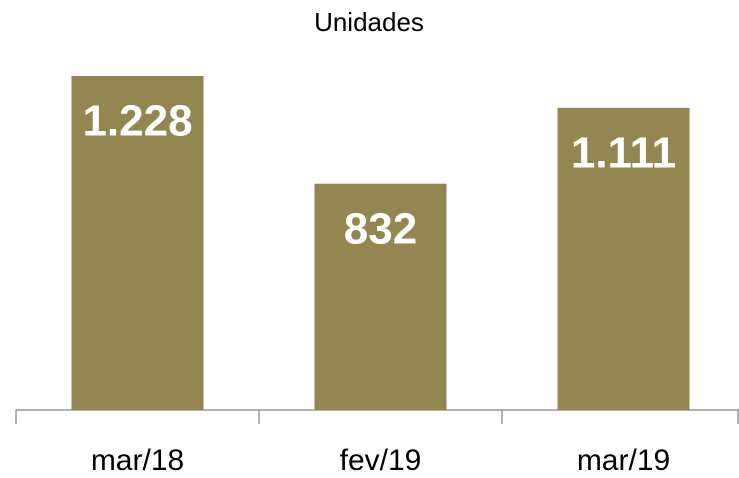  Describe the element at coordinates (380, 228) in the screenshot. I see `data-label: 832` at that location.